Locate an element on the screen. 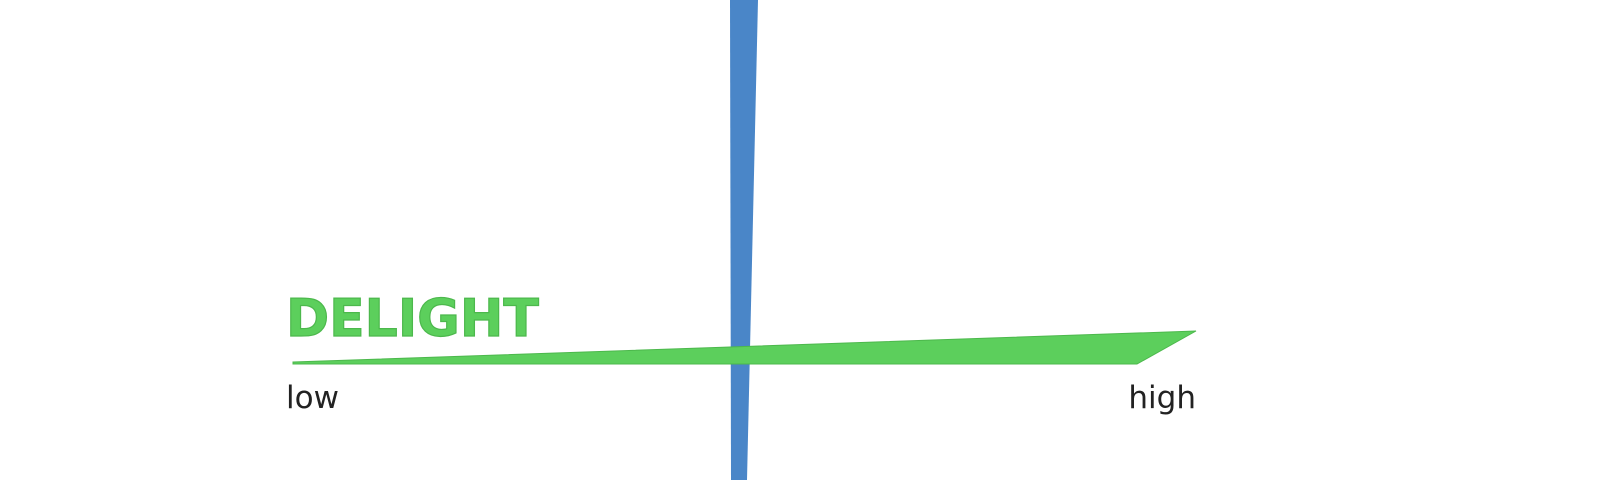 Image resolution: width=1600 pixels, height=480 pixels. delight-wedge is located at coordinates (744, 347).